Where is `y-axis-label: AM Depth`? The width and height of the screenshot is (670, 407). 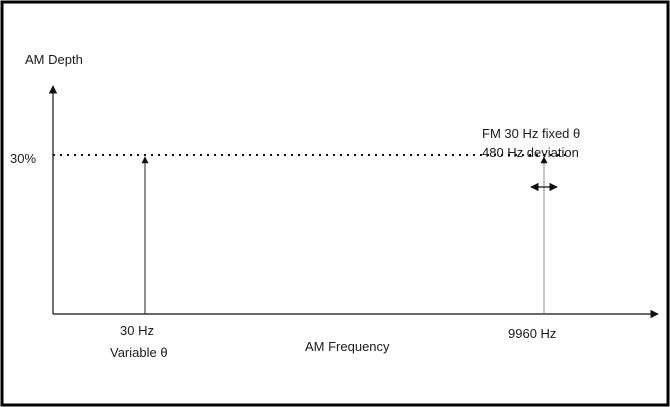
y-axis-label: AM Depth is located at coordinates (54, 59).